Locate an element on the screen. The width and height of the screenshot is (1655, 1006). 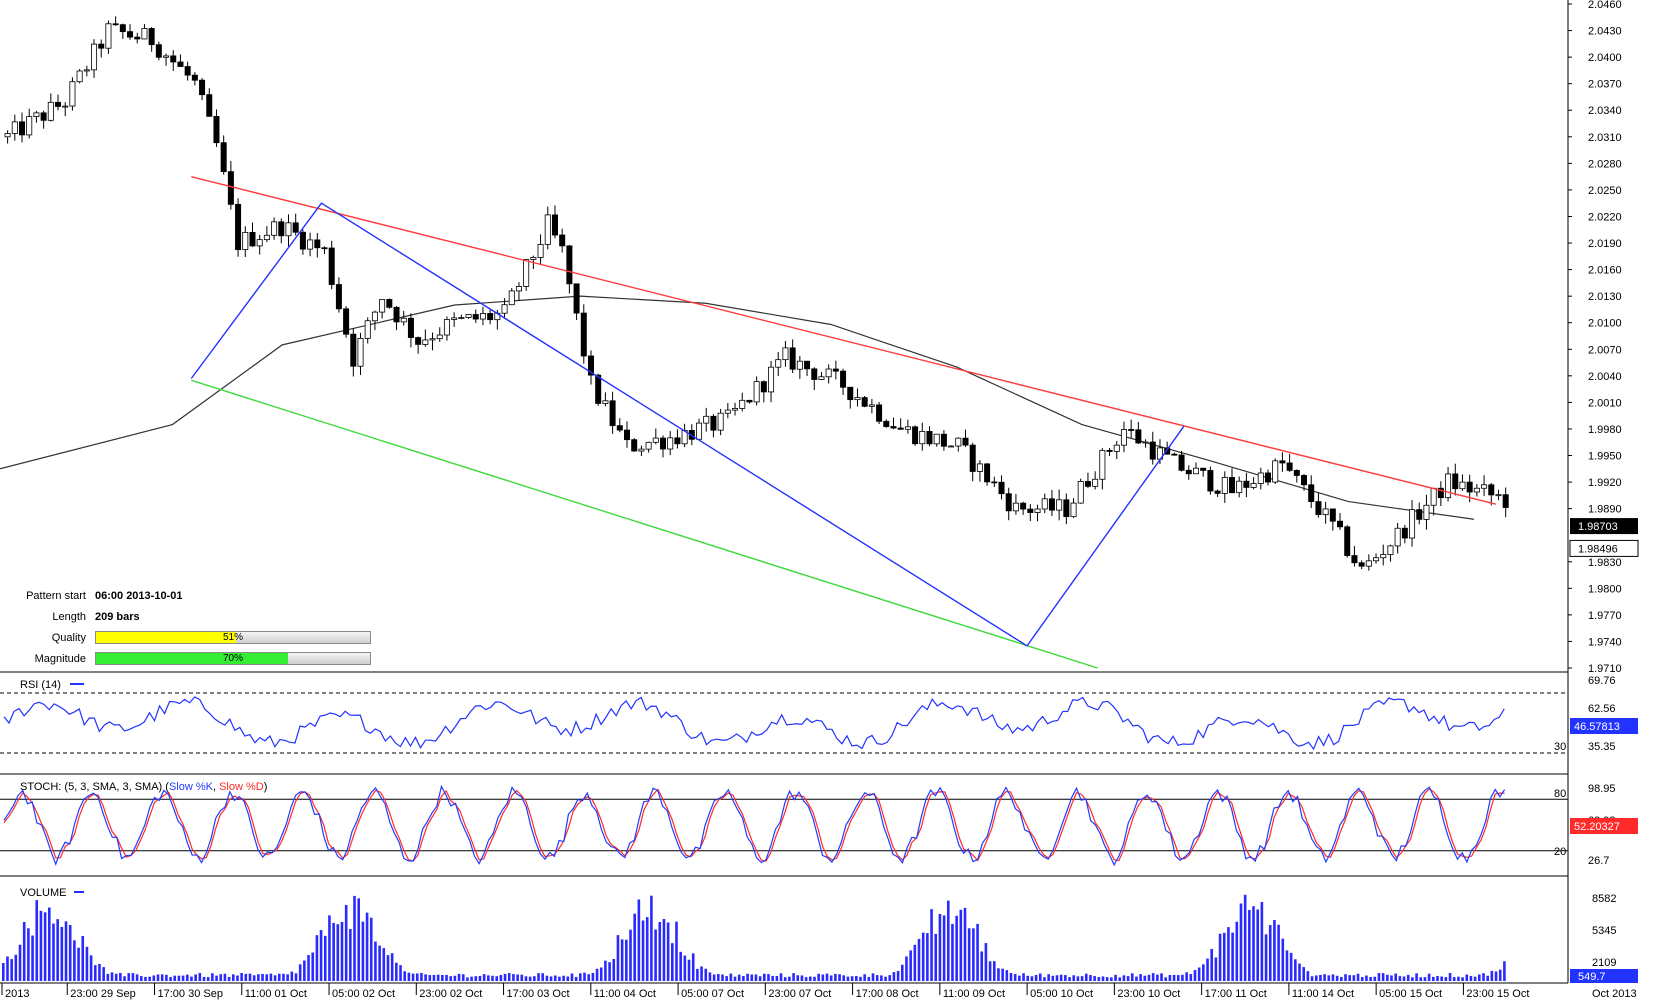
price-tick-label: 1.9830 is located at coordinates (1605, 563).